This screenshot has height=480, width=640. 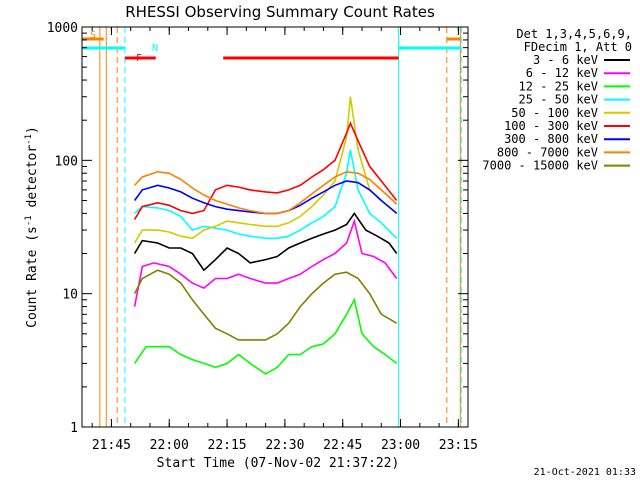 I want to click on y-axis-label-exp2: -1, so click(x=29, y=139).